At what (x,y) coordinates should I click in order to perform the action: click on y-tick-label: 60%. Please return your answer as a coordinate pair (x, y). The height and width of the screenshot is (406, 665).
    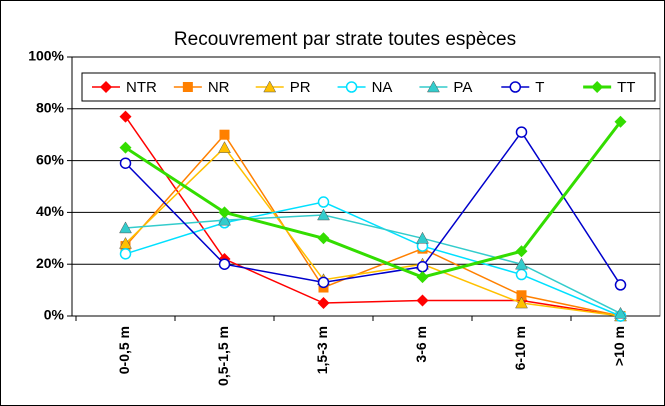
    Looking at the image, I should click on (50, 159).